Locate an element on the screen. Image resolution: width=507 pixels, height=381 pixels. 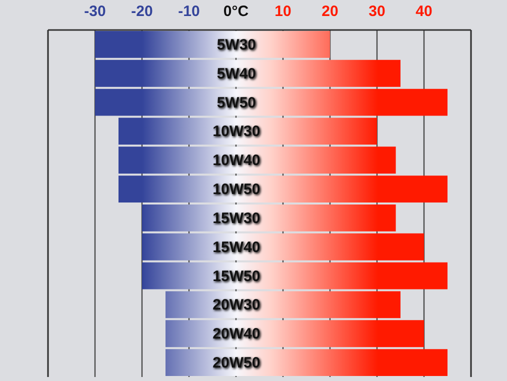
y-tick-label: 20W40 is located at coordinates (236, 334).